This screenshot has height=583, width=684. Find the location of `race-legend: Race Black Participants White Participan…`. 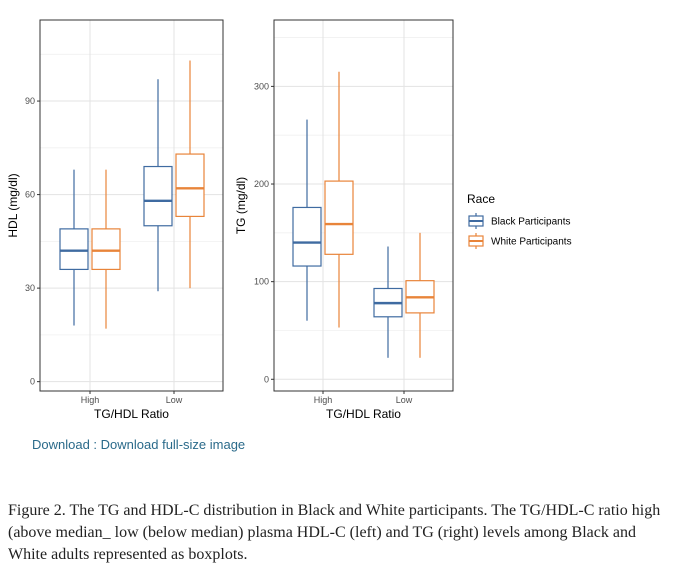

race-legend: Race Black Participants White Participan… is located at coordinates (519, 220).